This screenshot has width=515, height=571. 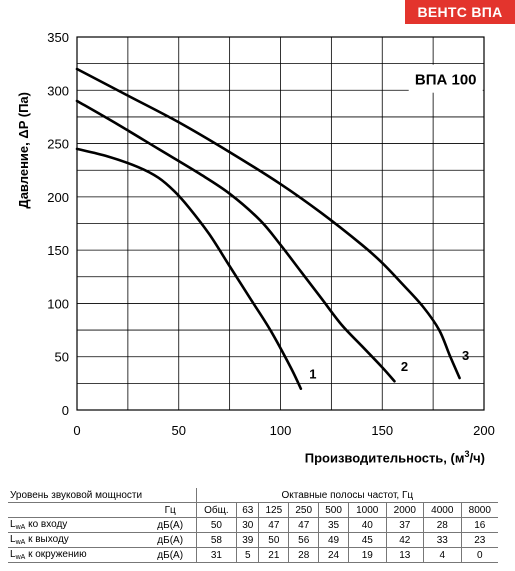 I want to click on table-cell: 49, so click(x=333, y=540).